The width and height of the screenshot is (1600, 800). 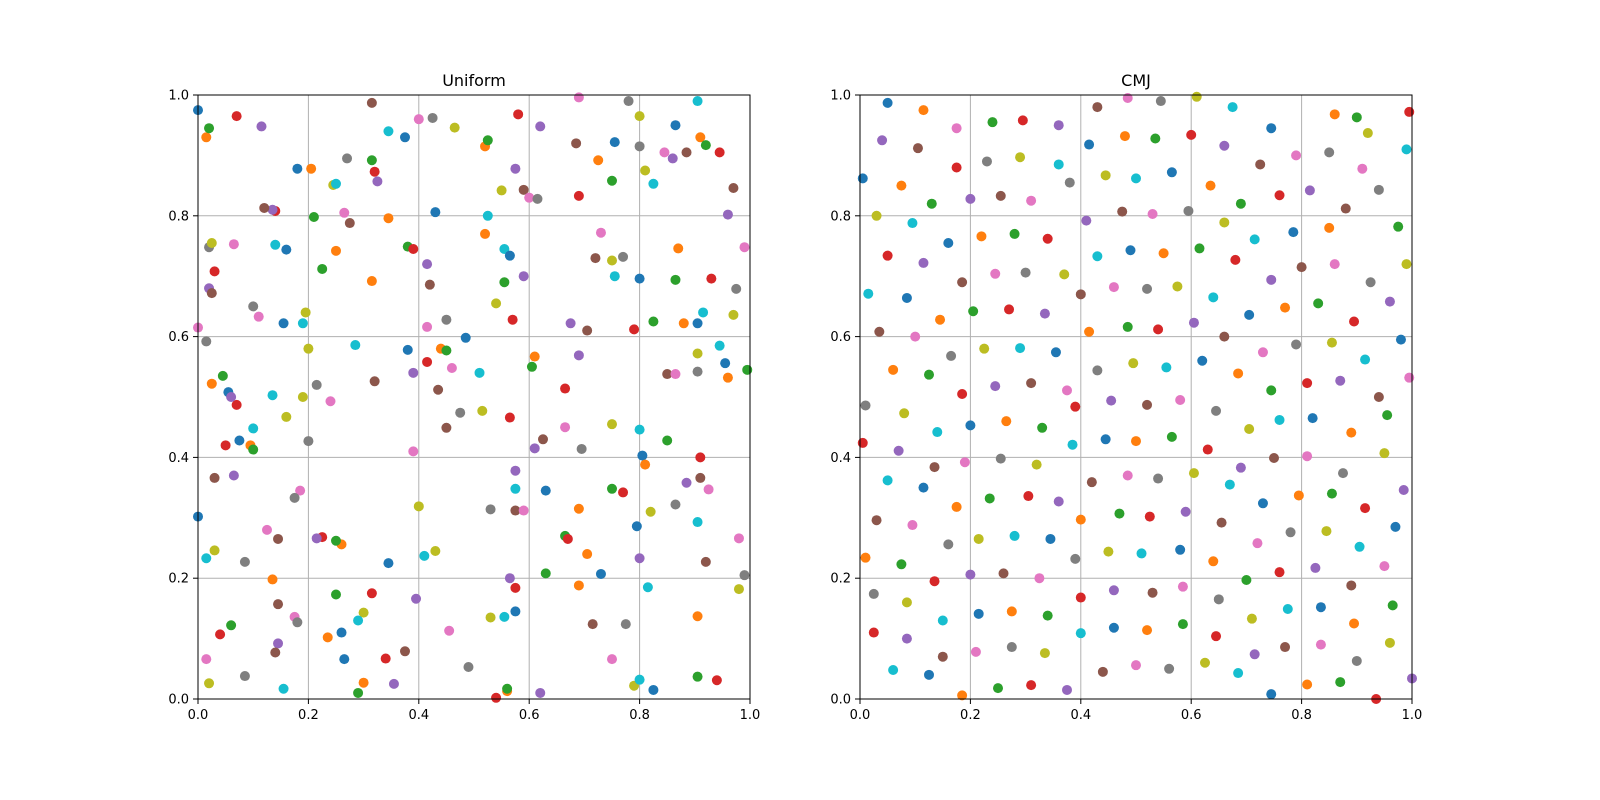 I want to click on uniform-x-tick-label: 0.2, so click(x=308, y=715).